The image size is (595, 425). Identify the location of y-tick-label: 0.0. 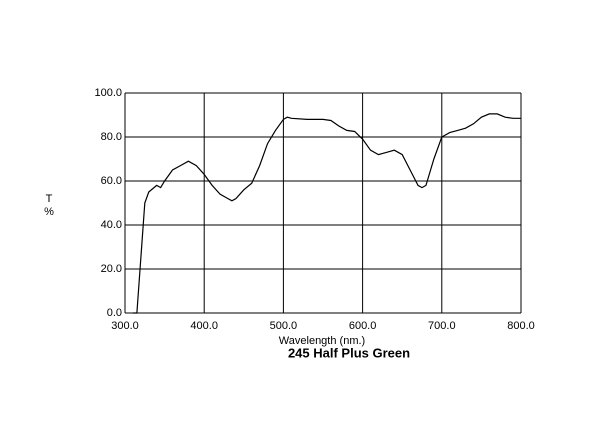
(114, 313).